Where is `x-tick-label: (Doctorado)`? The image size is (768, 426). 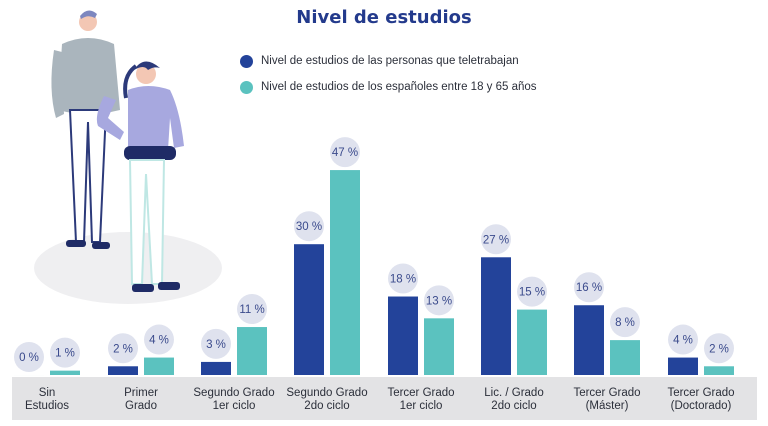 x-tick-label: (Doctorado) is located at coordinates (701, 406).